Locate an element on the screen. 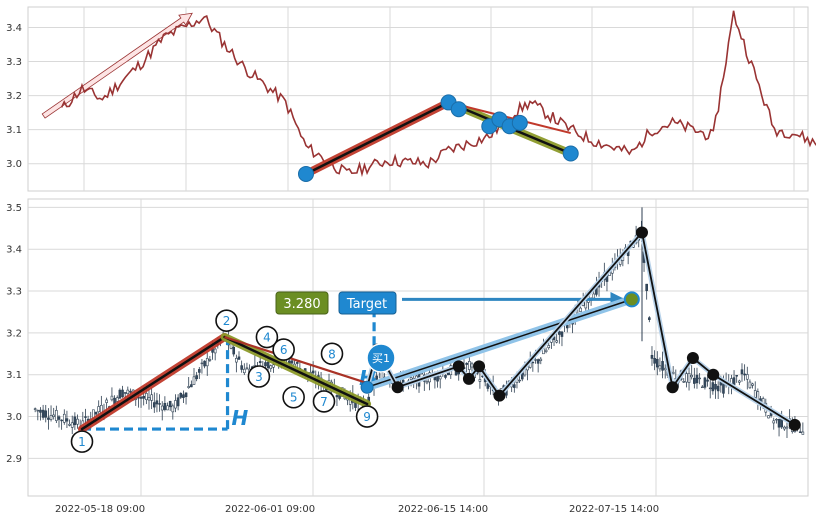 The image size is (816, 520). main-y-tick-label: 3.5 is located at coordinates (14, 208).